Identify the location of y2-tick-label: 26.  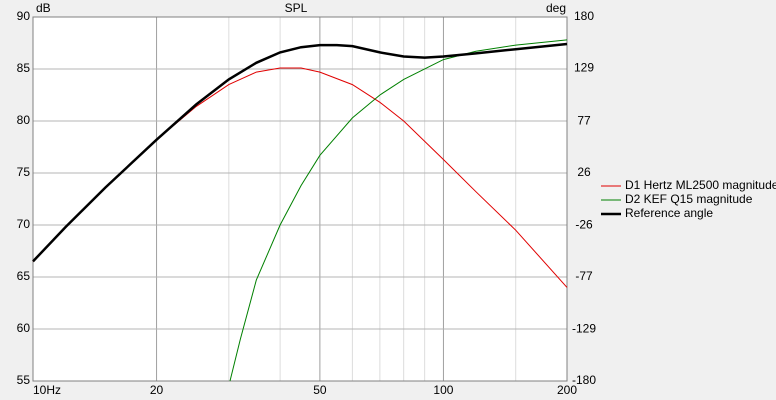
(584, 172).